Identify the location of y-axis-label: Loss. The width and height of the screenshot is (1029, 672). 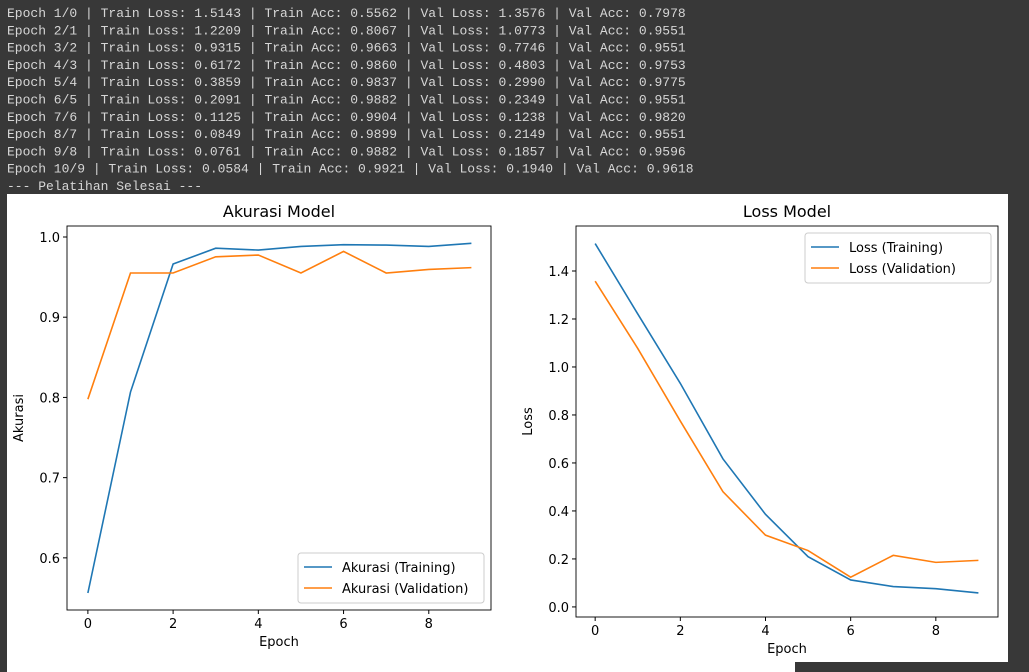
(528, 421).